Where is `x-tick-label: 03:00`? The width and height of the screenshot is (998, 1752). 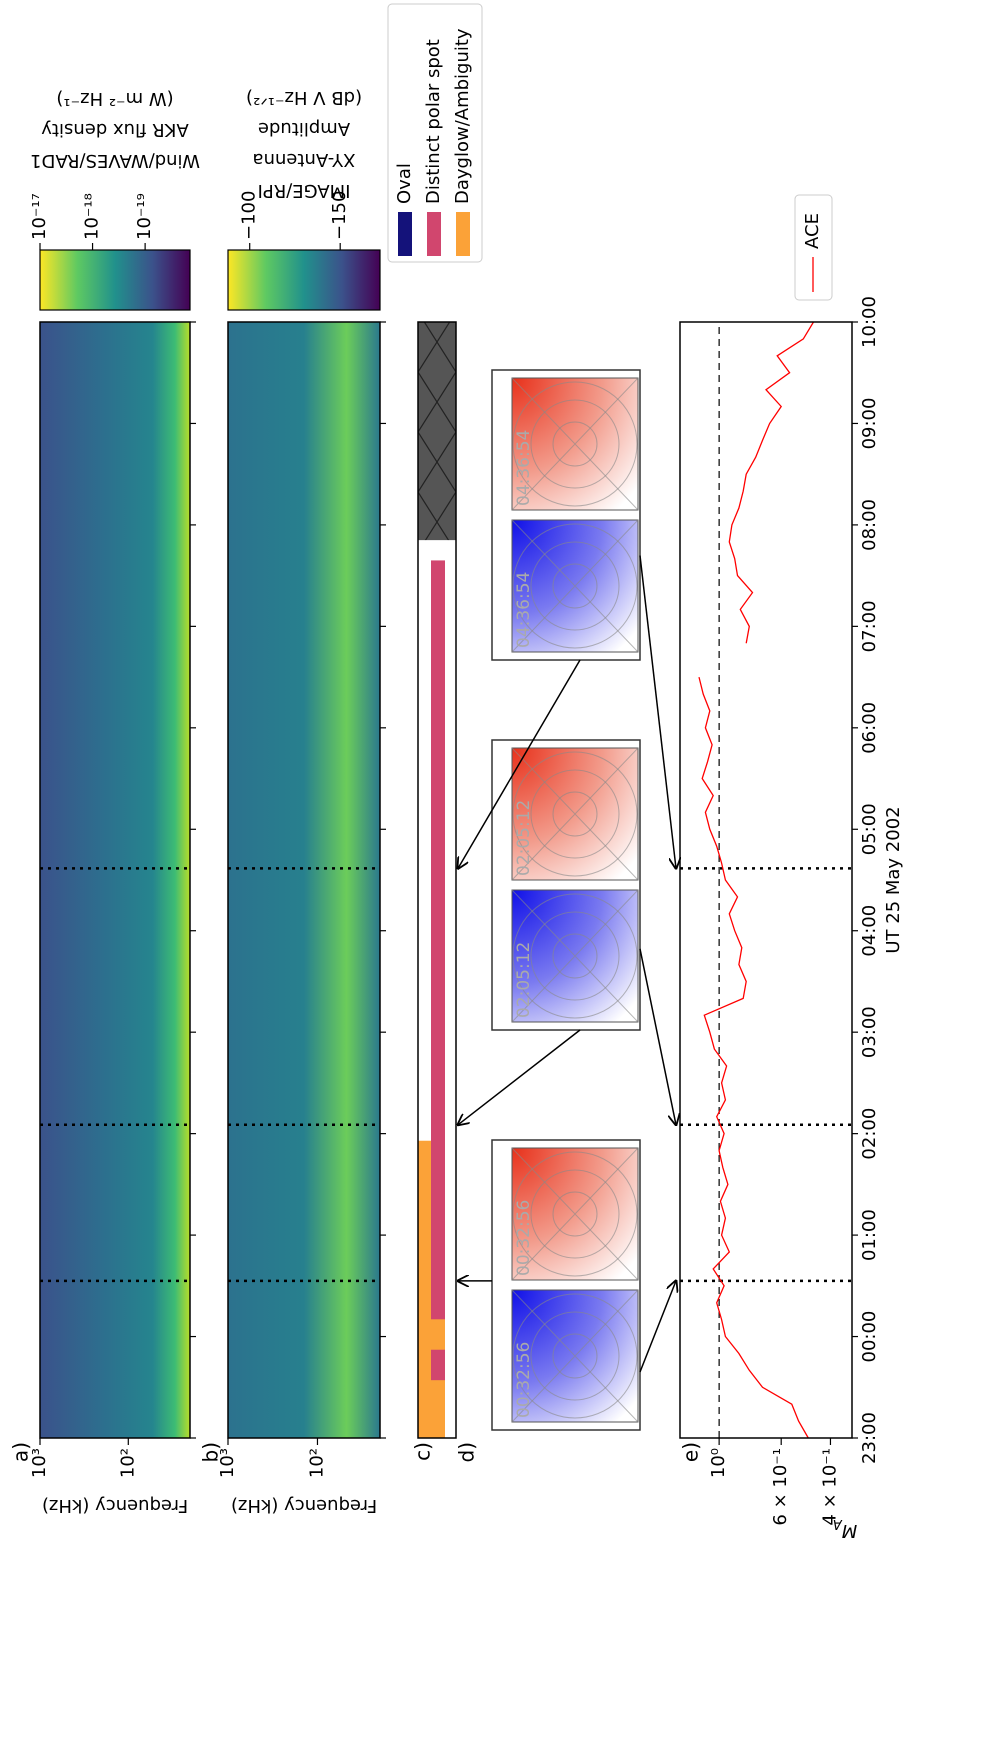
x-tick-label: 03:00 is located at coordinates (869, 1032).